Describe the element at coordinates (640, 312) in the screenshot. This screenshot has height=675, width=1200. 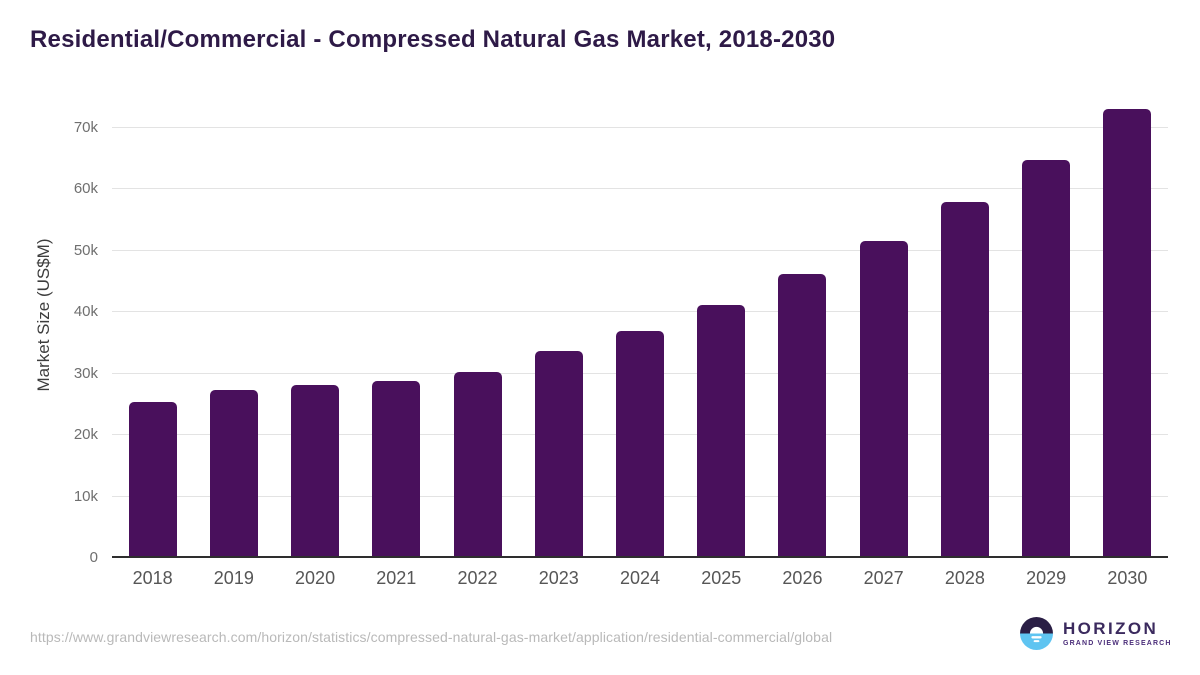
I see `gridline-40k` at that location.